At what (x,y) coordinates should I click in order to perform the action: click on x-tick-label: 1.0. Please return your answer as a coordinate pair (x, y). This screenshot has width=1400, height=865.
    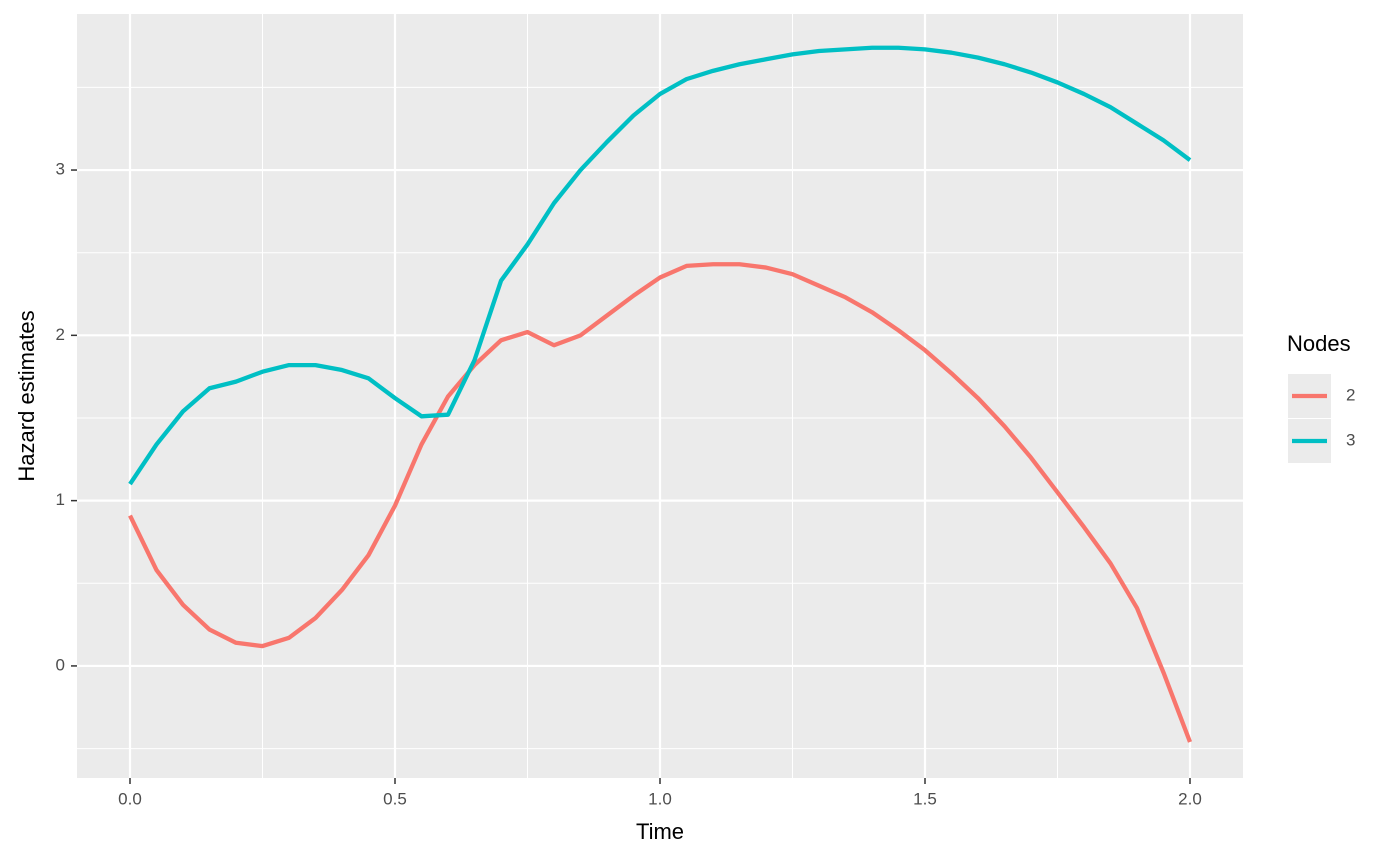
    Looking at the image, I should click on (660, 798).